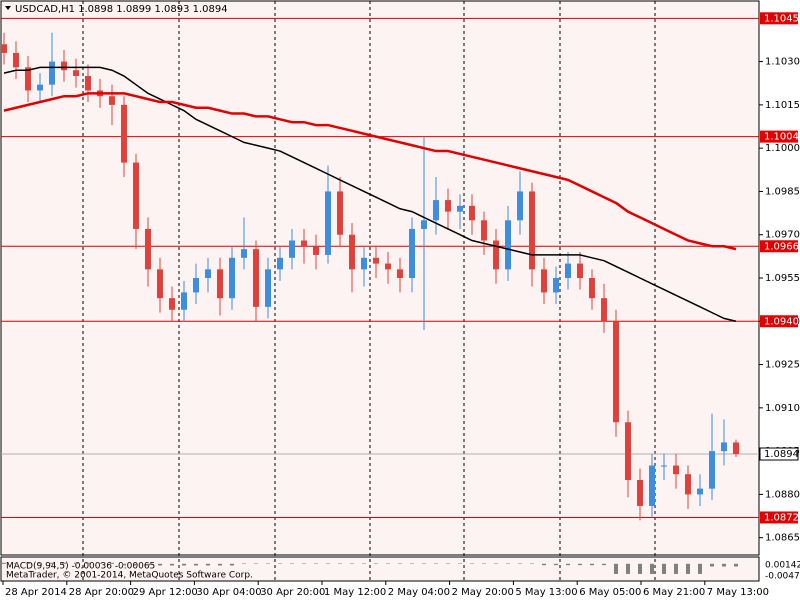  I want to click on x-tick-label: 29 Apr 12:00, so click(165, 592).